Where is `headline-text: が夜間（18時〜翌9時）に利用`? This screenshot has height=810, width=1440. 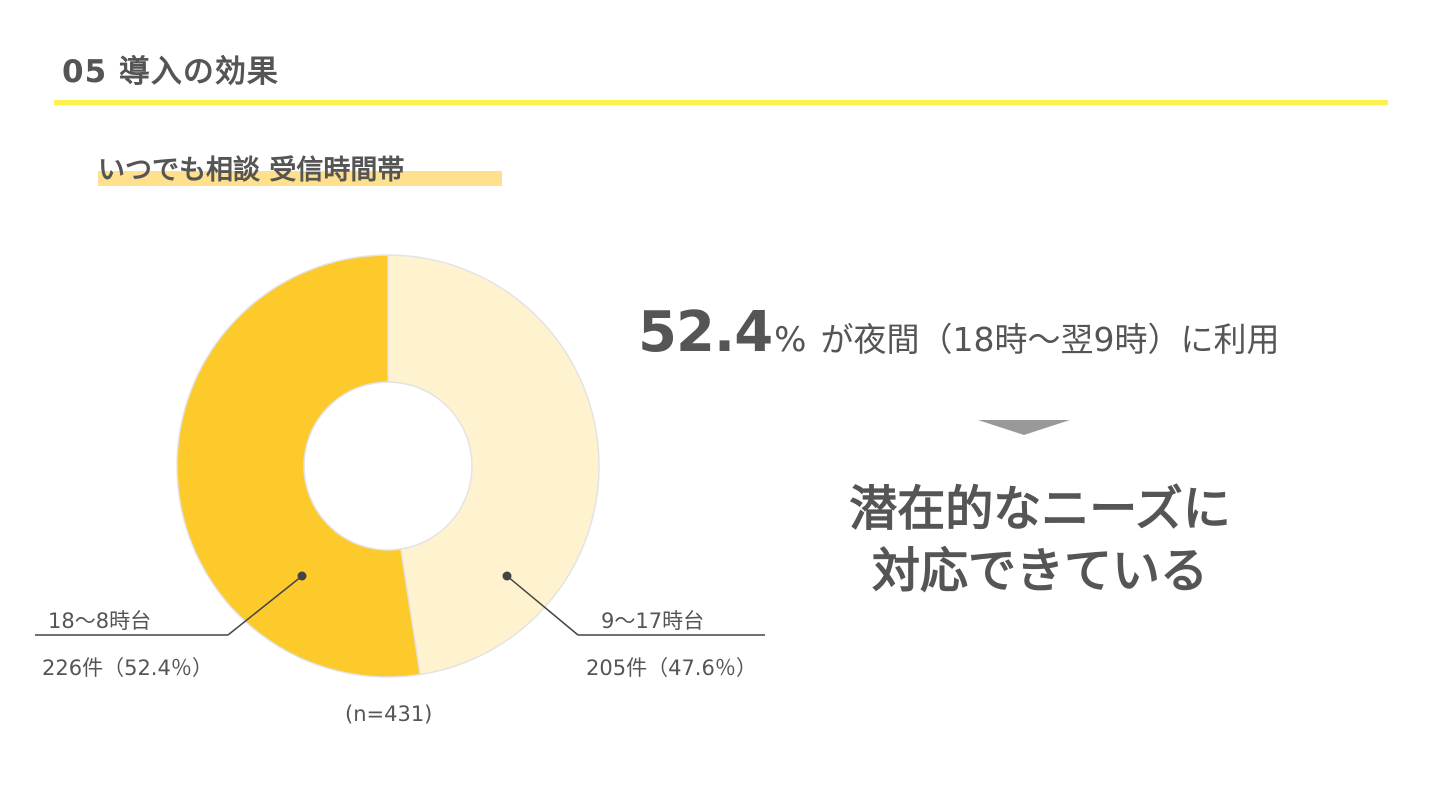 headline-text: が夜間（18時〜翌9時）に利用 is located at coordinates (1050, 339).